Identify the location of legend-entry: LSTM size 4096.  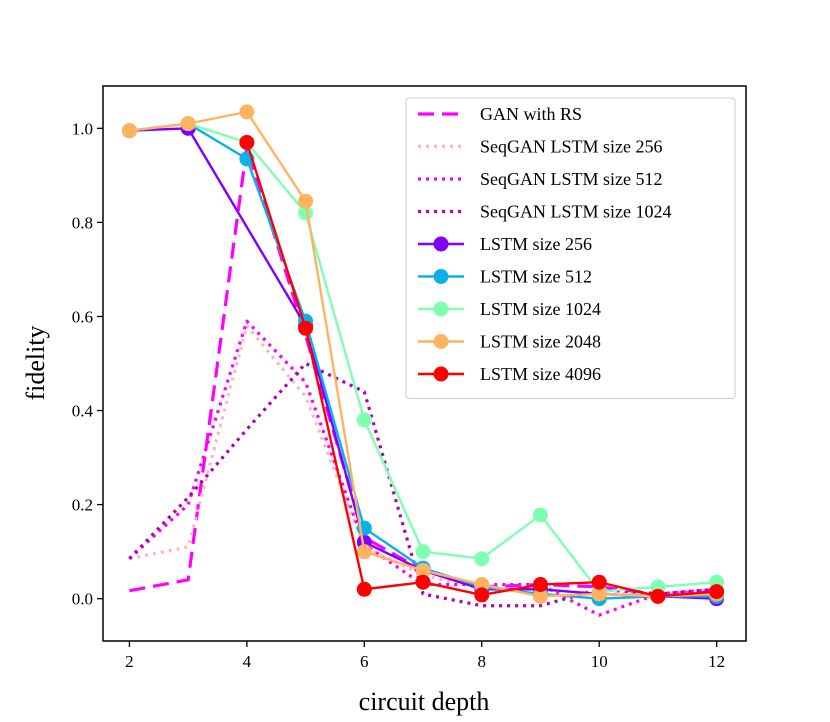
(509, 374).